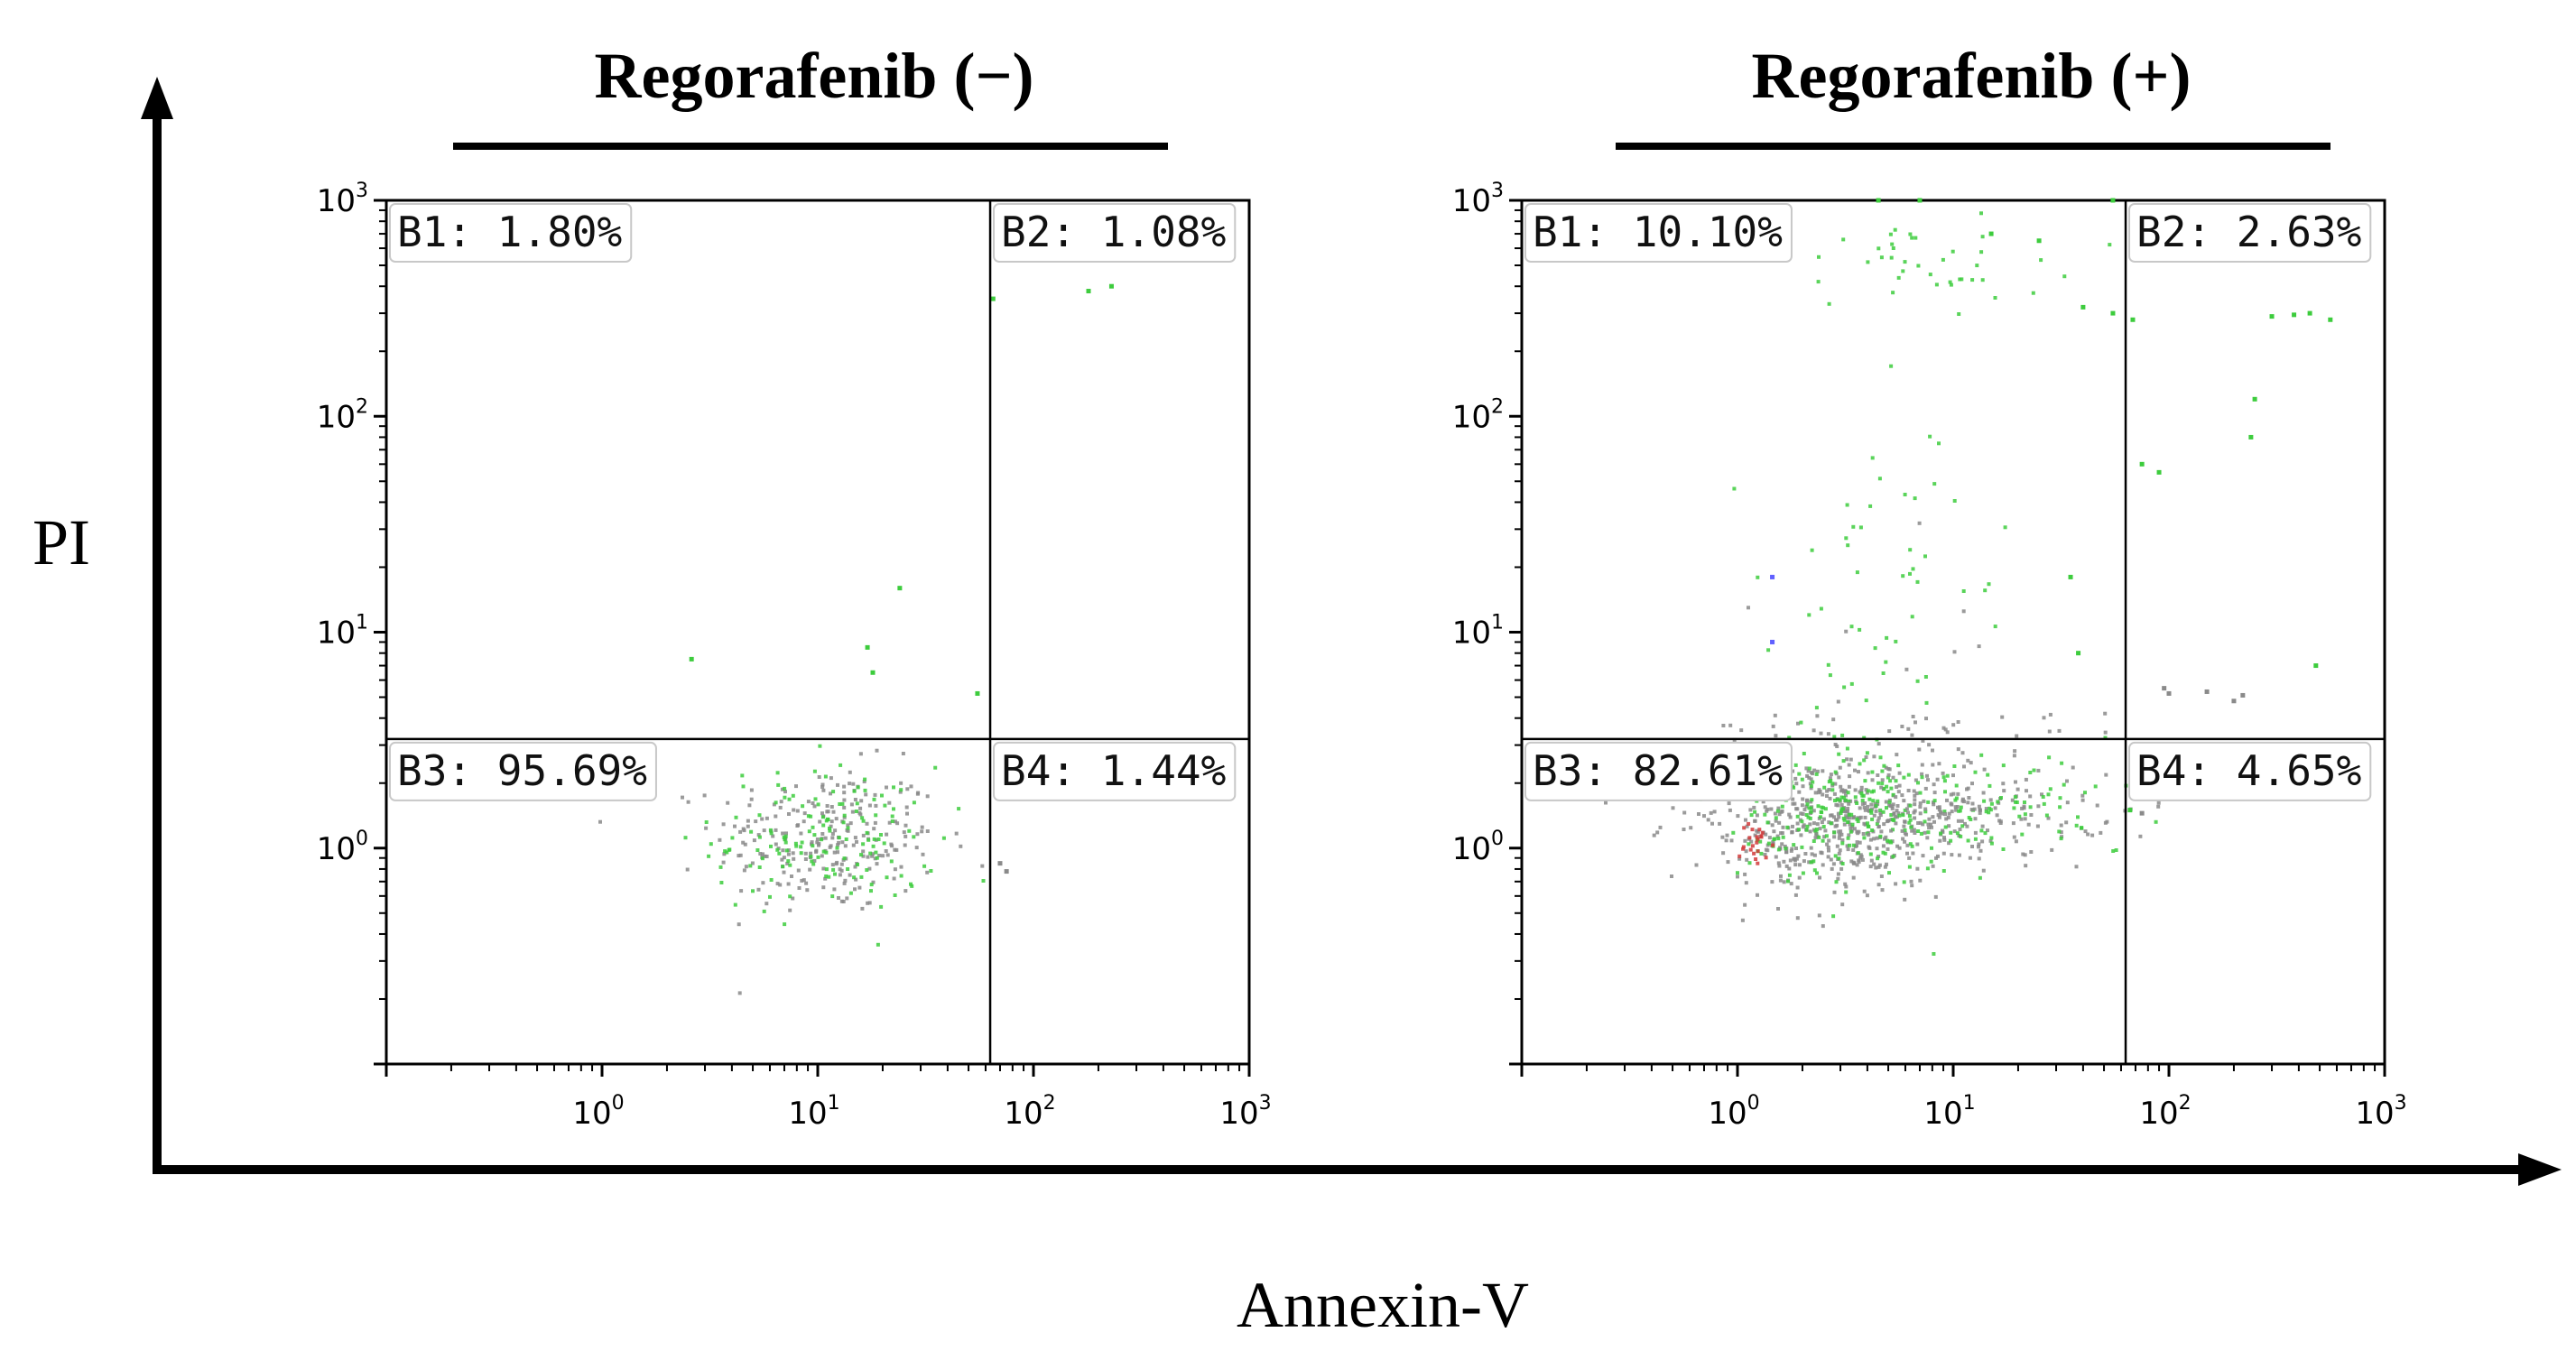 The image size is (2576, 1351). I want to click on x-tick-label: 102, so click(2165, 1112).